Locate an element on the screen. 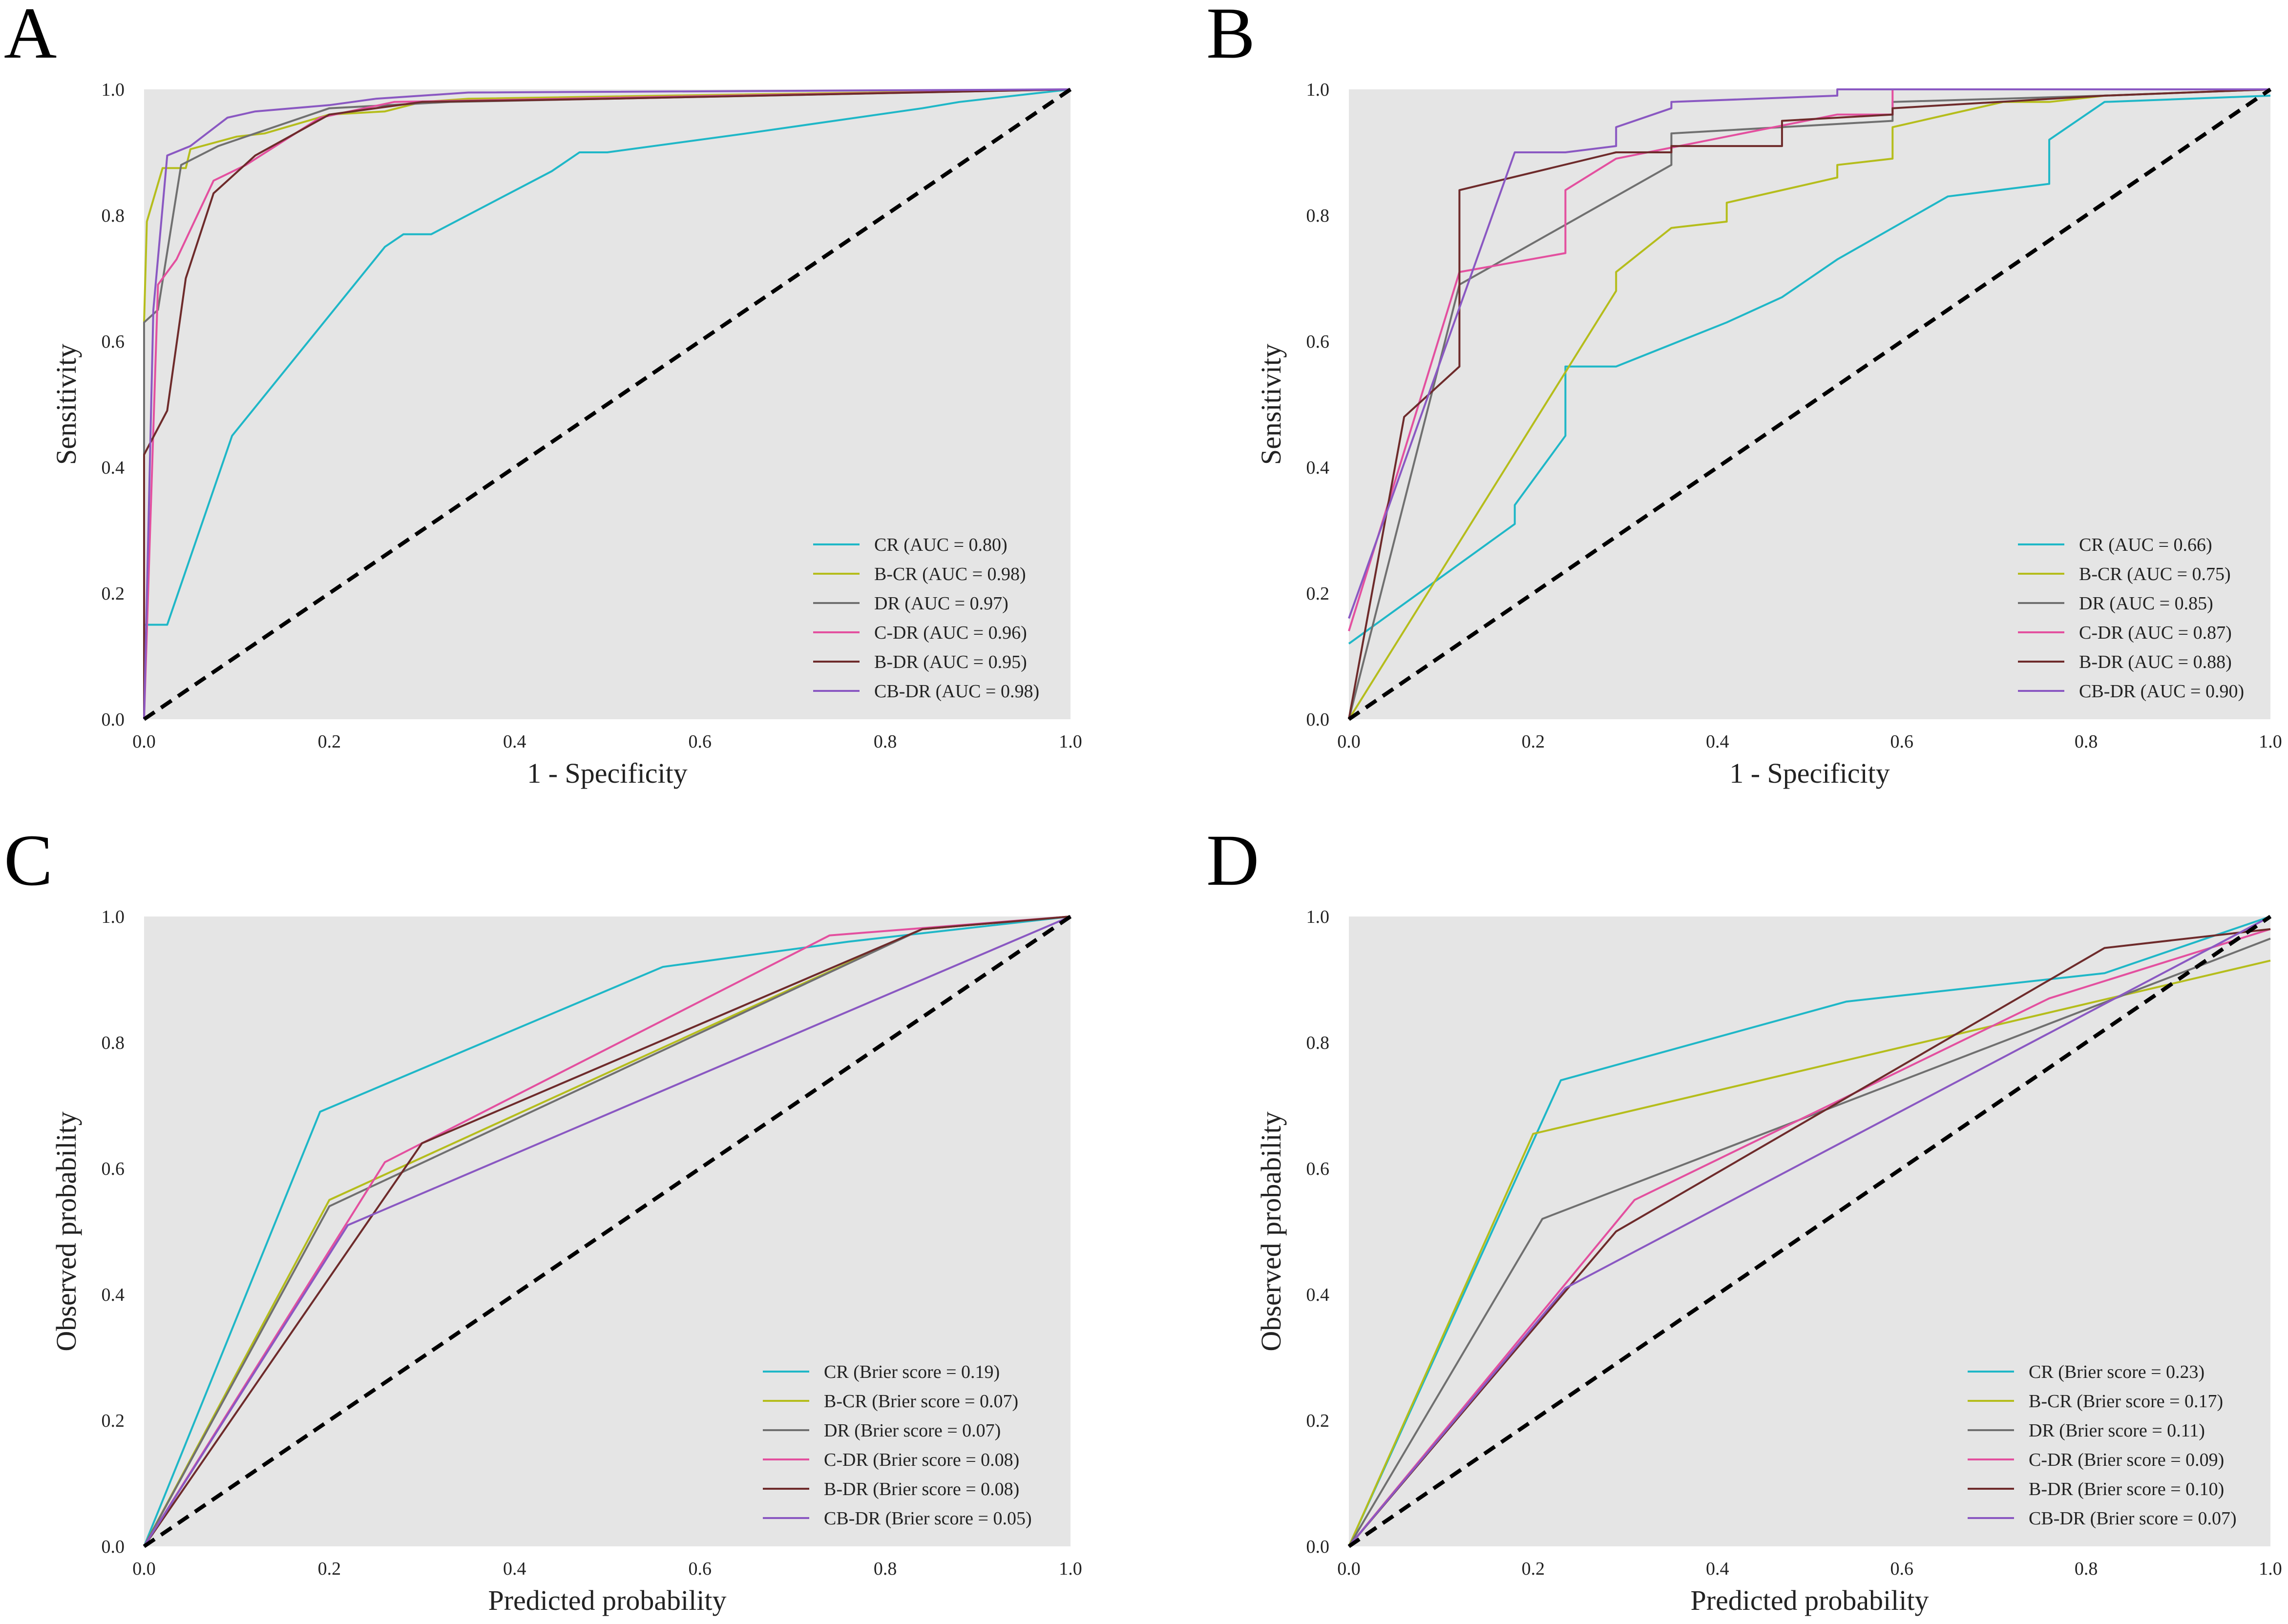 The height and width of the screenshot is (1624, 2288). legend-label: B-CR (AUC = 0.75) is located at coordinates (2155, 574).